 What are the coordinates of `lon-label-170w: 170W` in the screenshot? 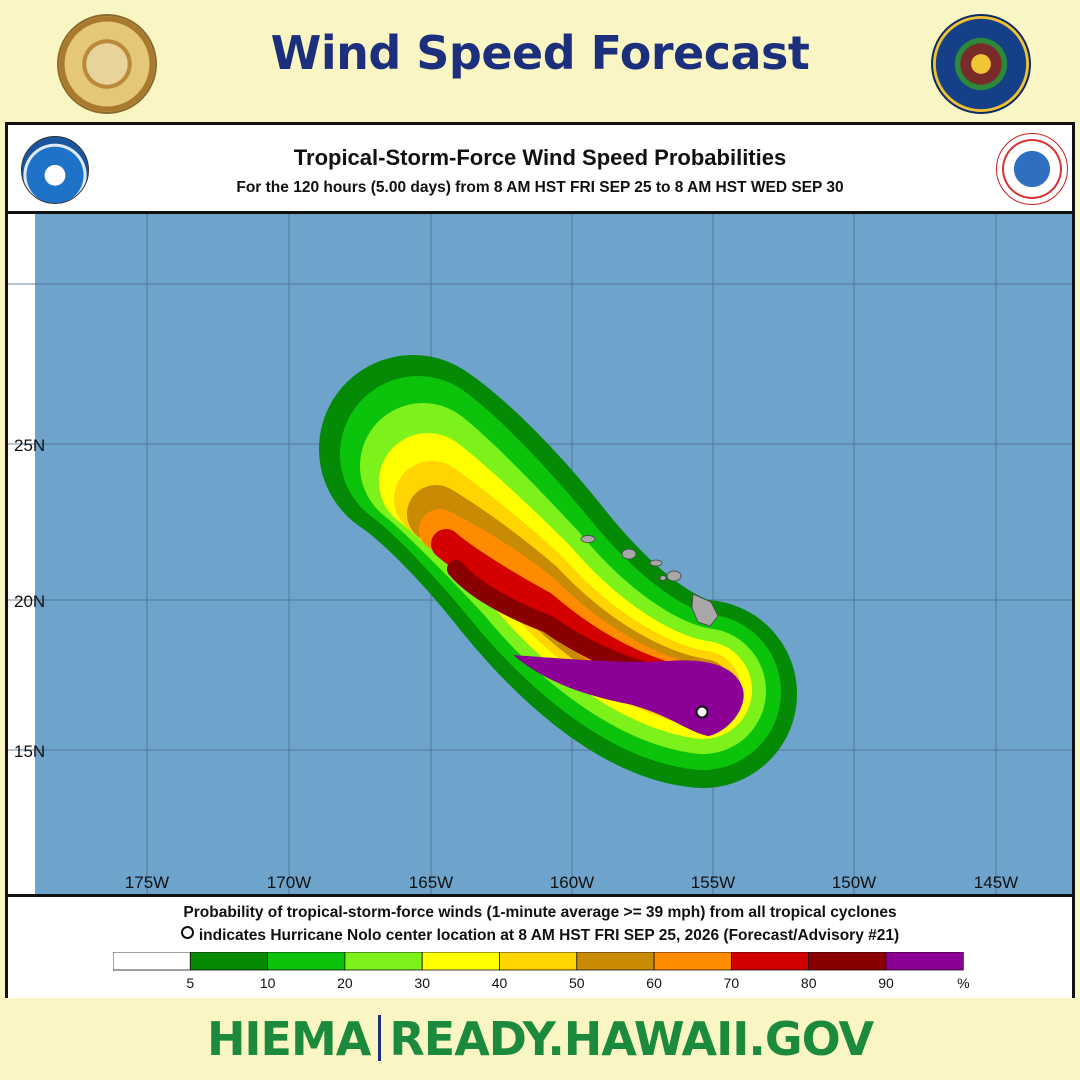 It's located at (289, 882).